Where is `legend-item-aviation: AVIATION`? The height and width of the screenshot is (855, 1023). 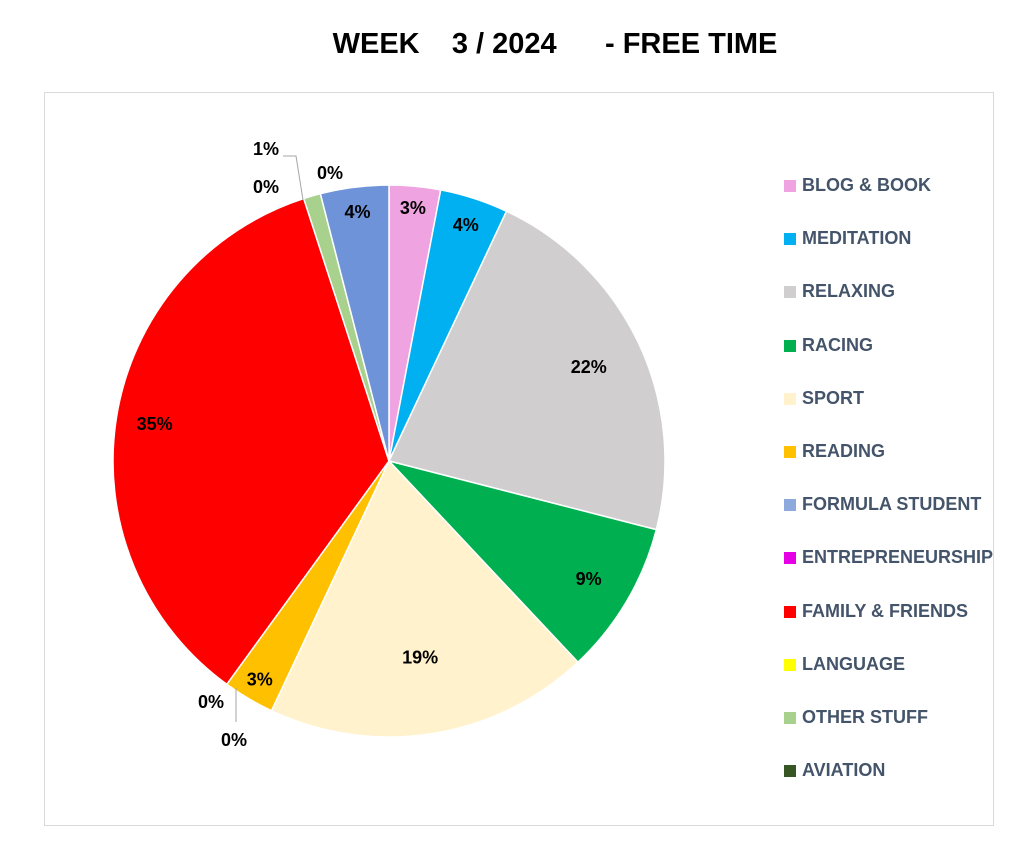
legend-item-aviation: AVIATION is located at coordinates (890, 770).